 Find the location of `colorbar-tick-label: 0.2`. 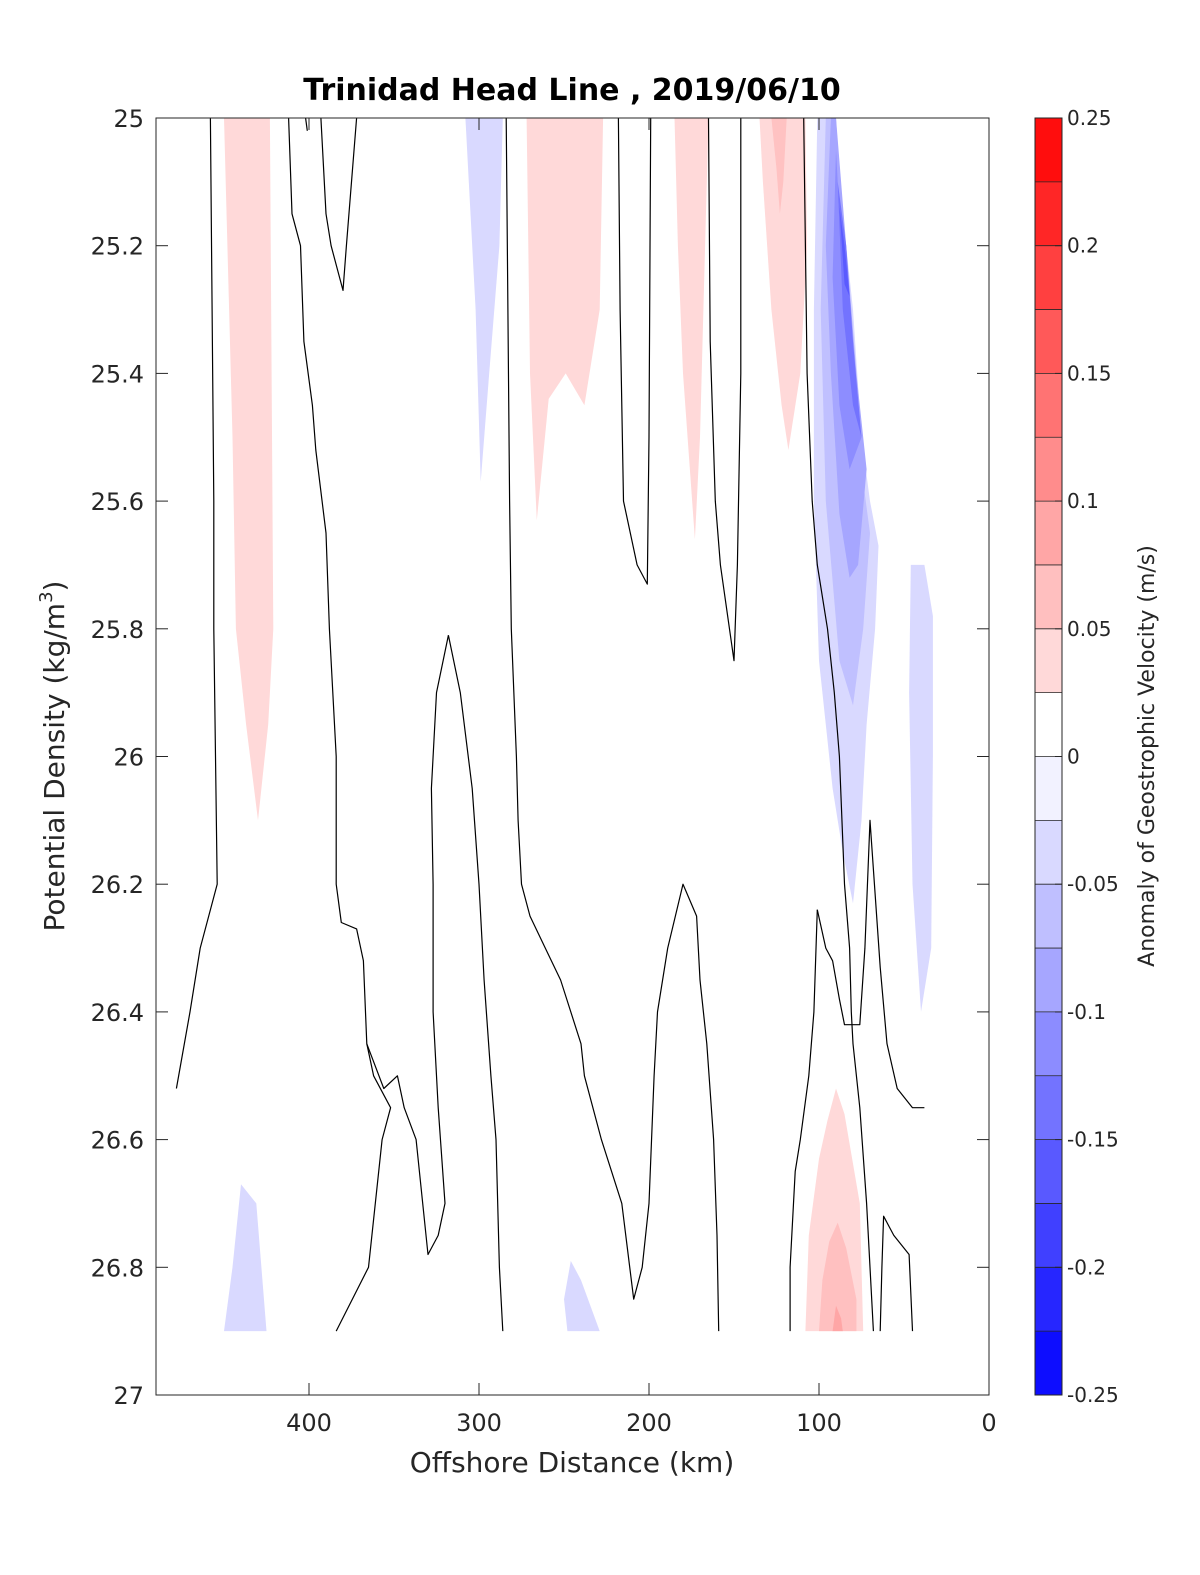

colorbar-tick-label: 0.2 is located at coordinates (1083, 246).